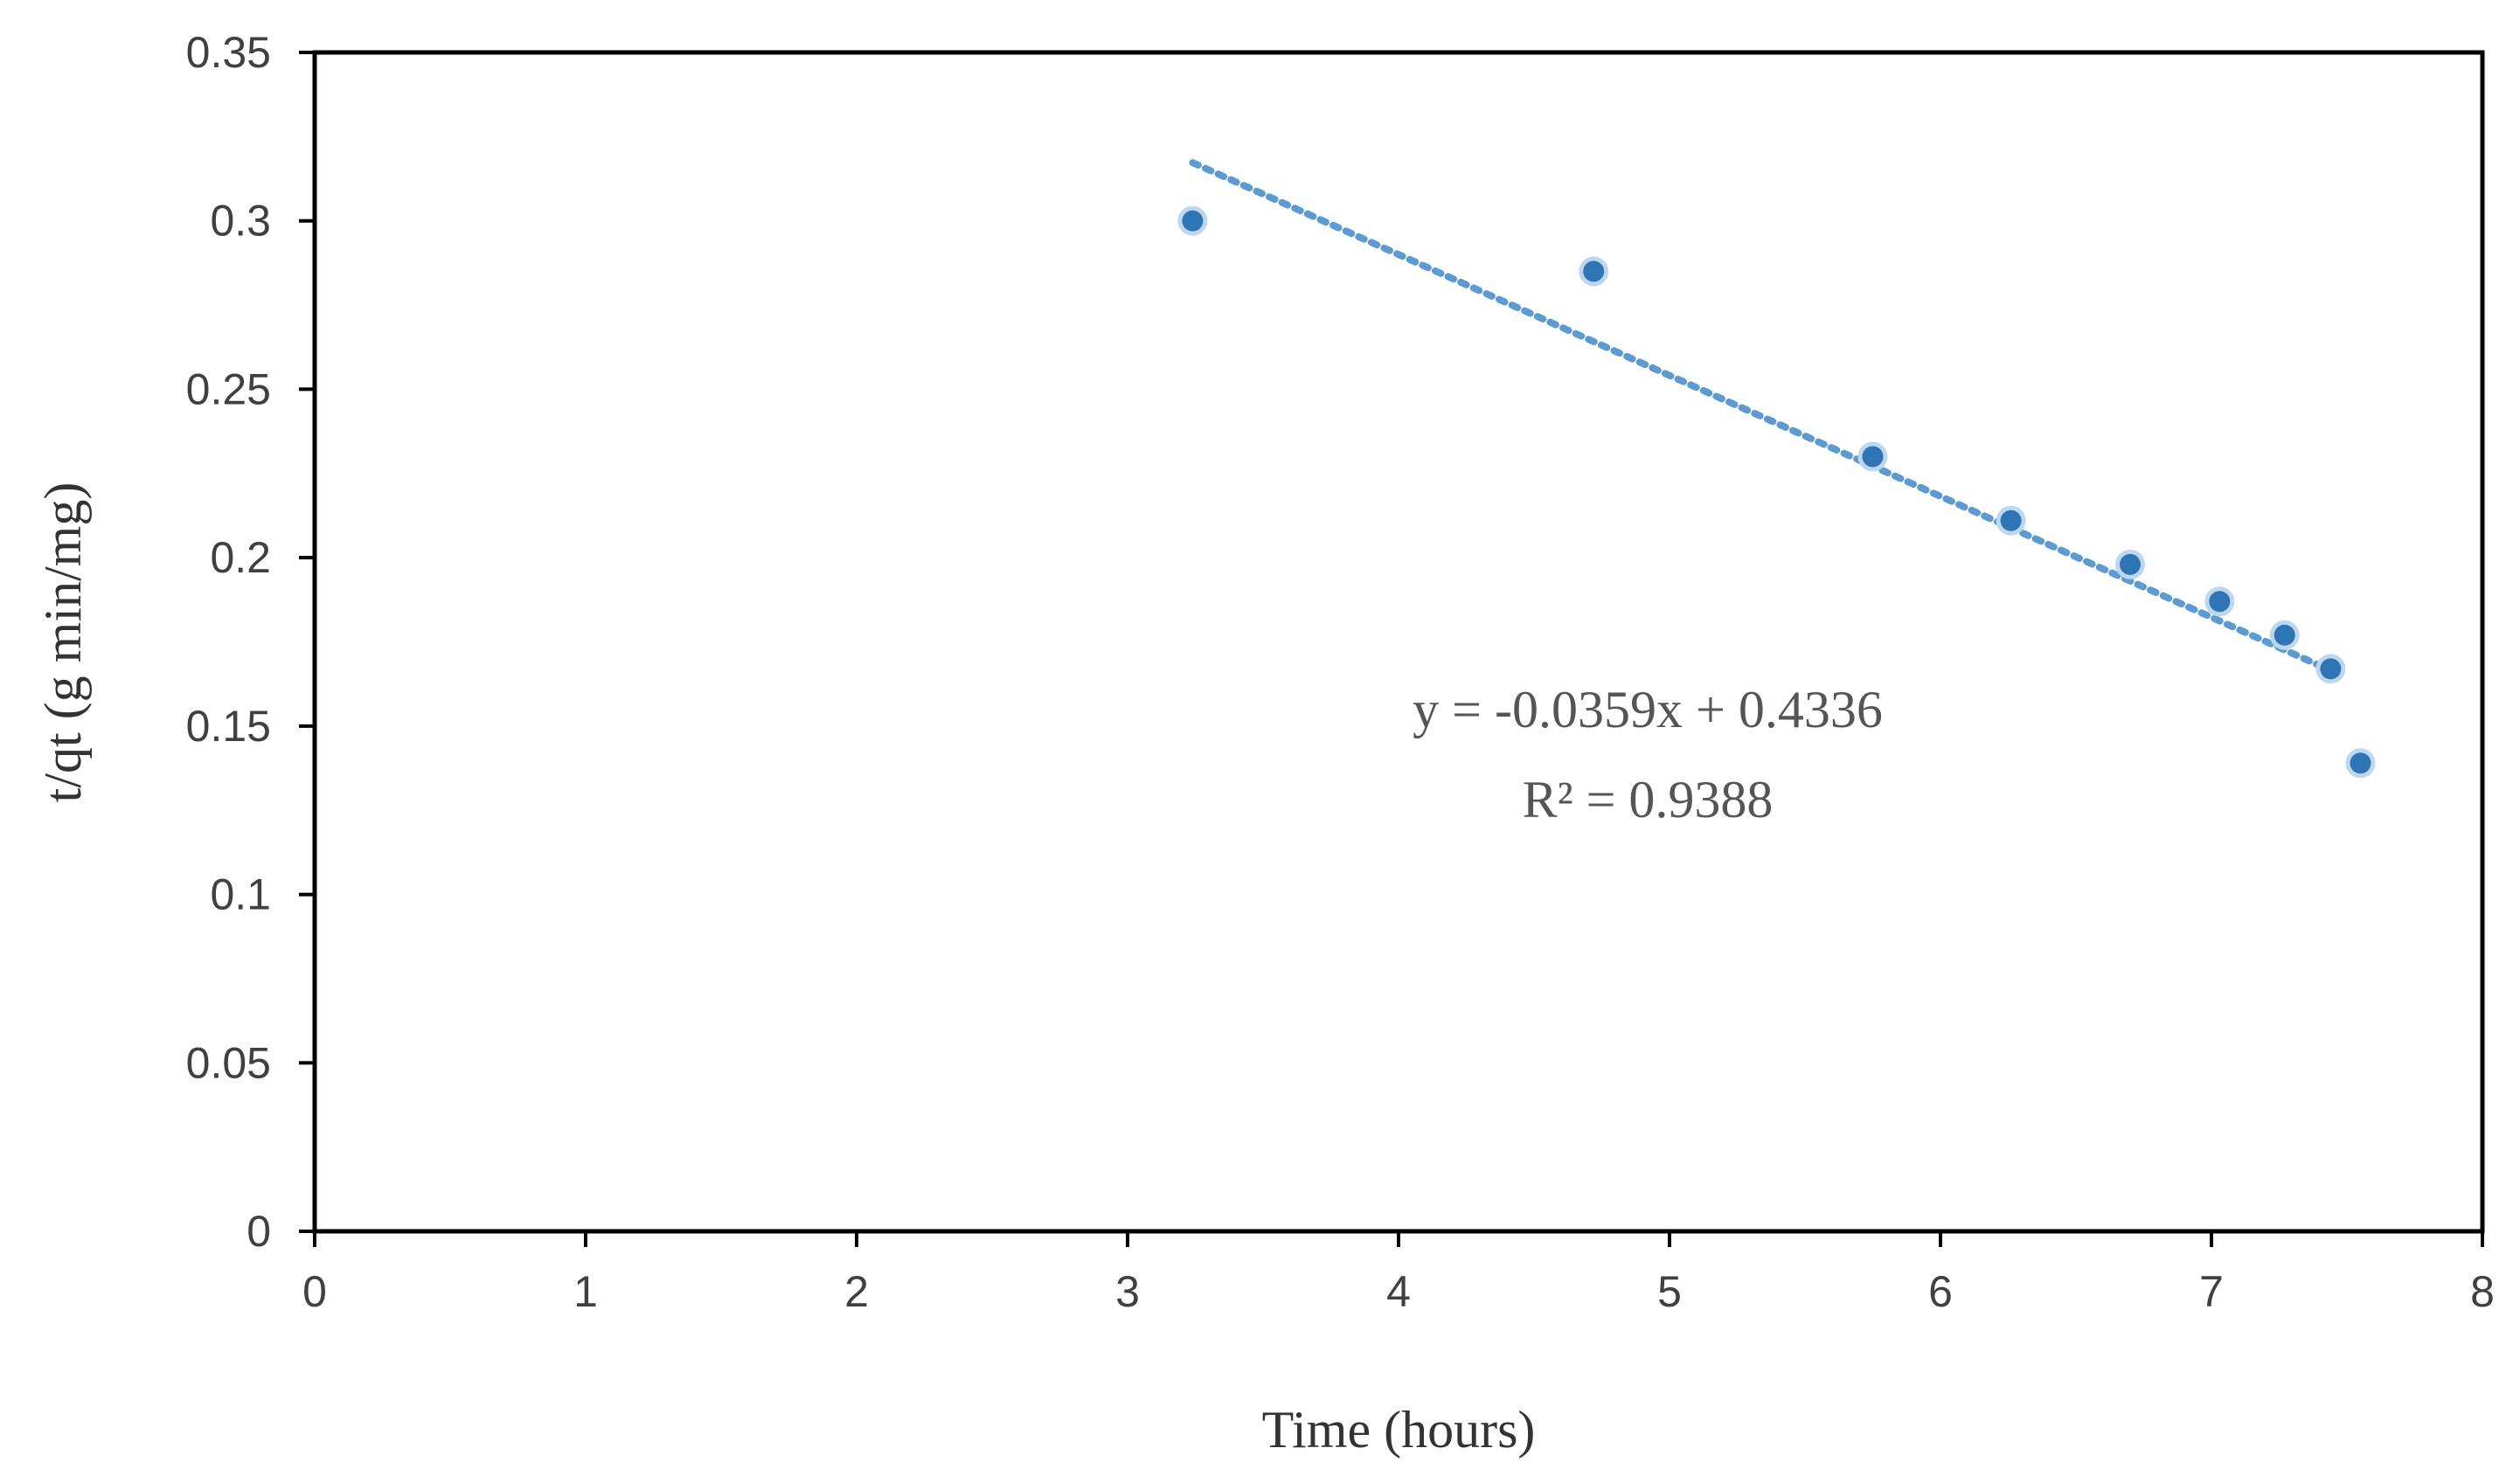 Image resolution: width=2520 pixels, height=1476 pixels. What do you see at coordinates (1940, 1291) in the screenshot?
I see `x-tick-label: 6` at bounding box center [1940, 1291].